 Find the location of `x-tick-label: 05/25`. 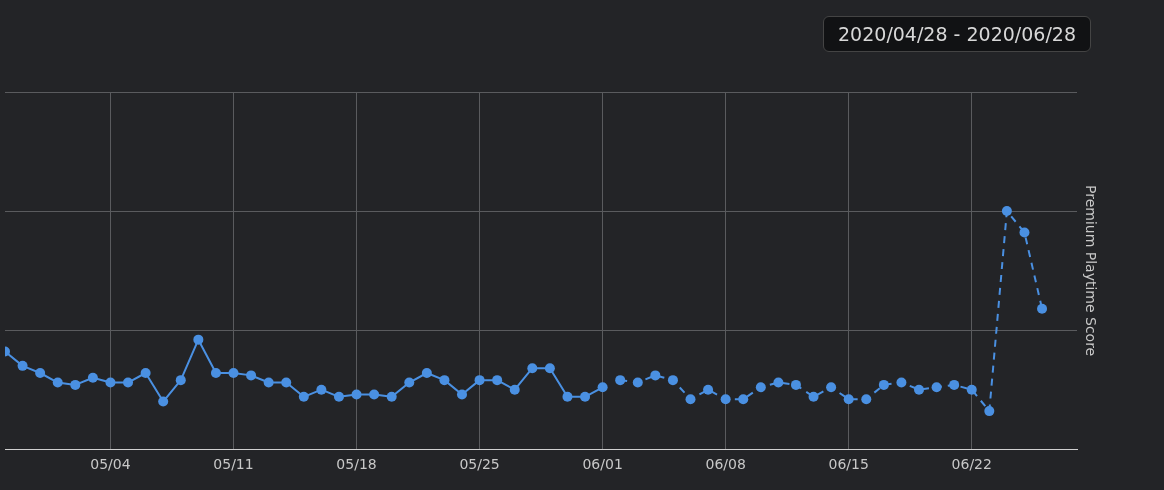

x-tick-label: 05/25 is located at coordinates (479, 464).